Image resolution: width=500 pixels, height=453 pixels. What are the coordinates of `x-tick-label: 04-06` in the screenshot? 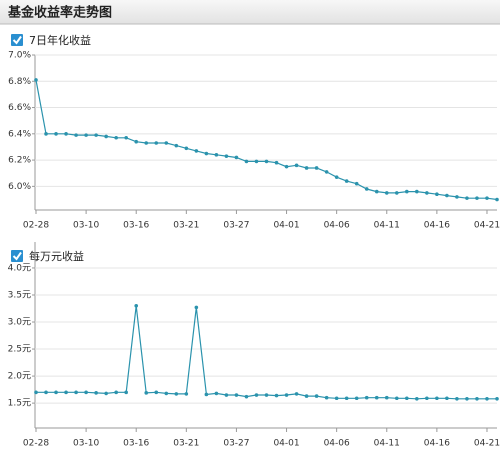 It's located at (337, 226).